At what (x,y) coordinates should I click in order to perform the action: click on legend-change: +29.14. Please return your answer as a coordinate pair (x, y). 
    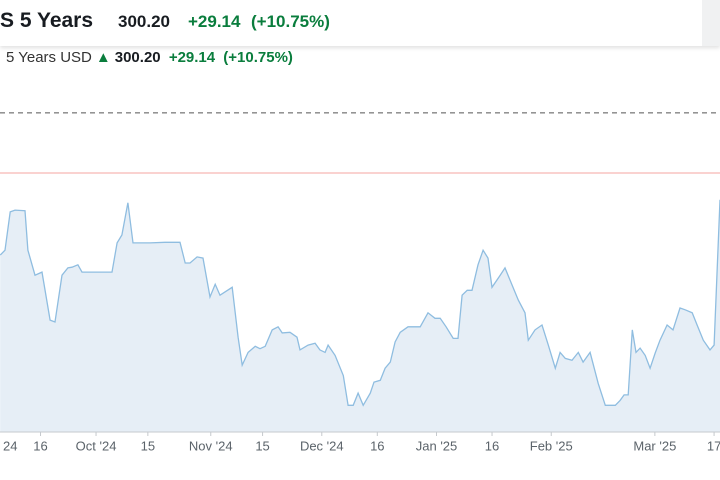
    Looking at the image, I should click on (192, 57).